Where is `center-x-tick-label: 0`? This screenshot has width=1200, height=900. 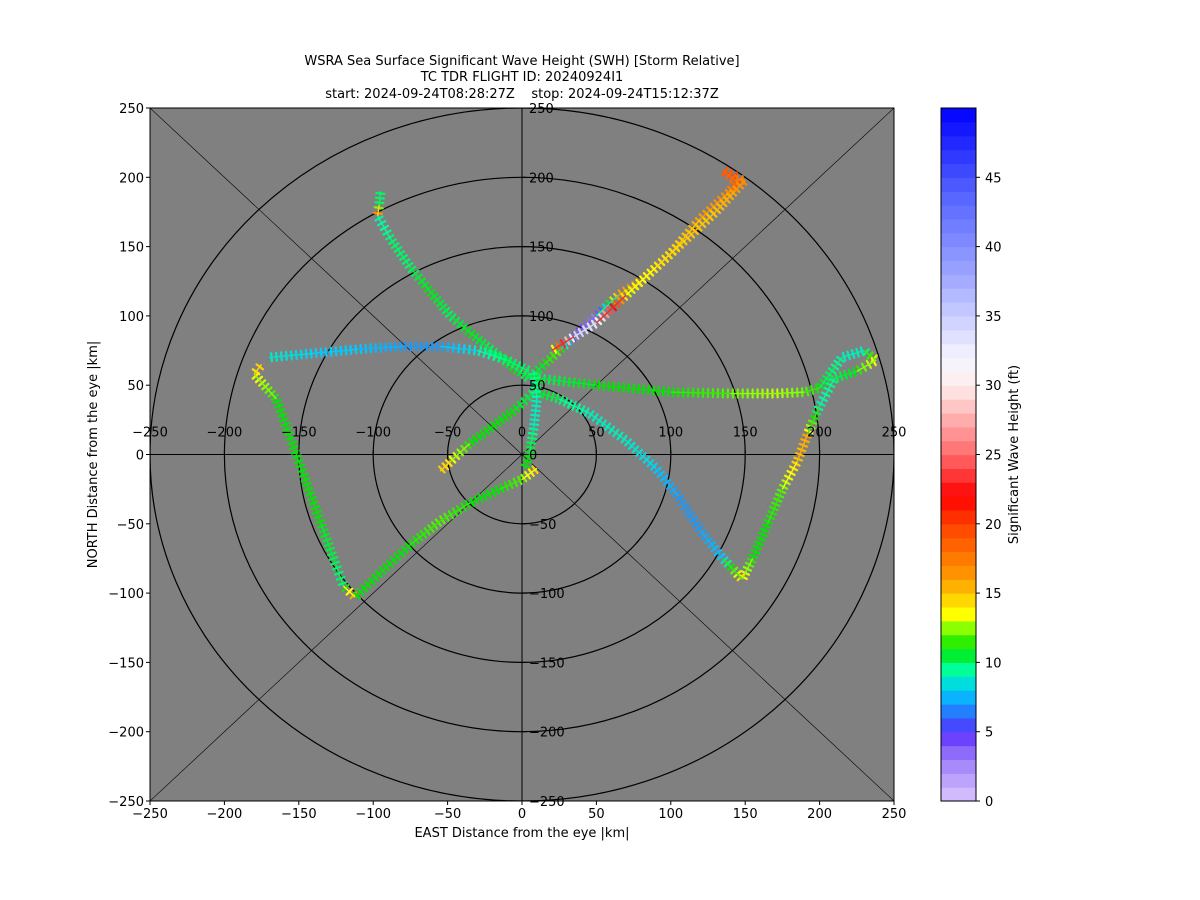
center-x-tick-label: 0 is located at coordinates (522, 433).